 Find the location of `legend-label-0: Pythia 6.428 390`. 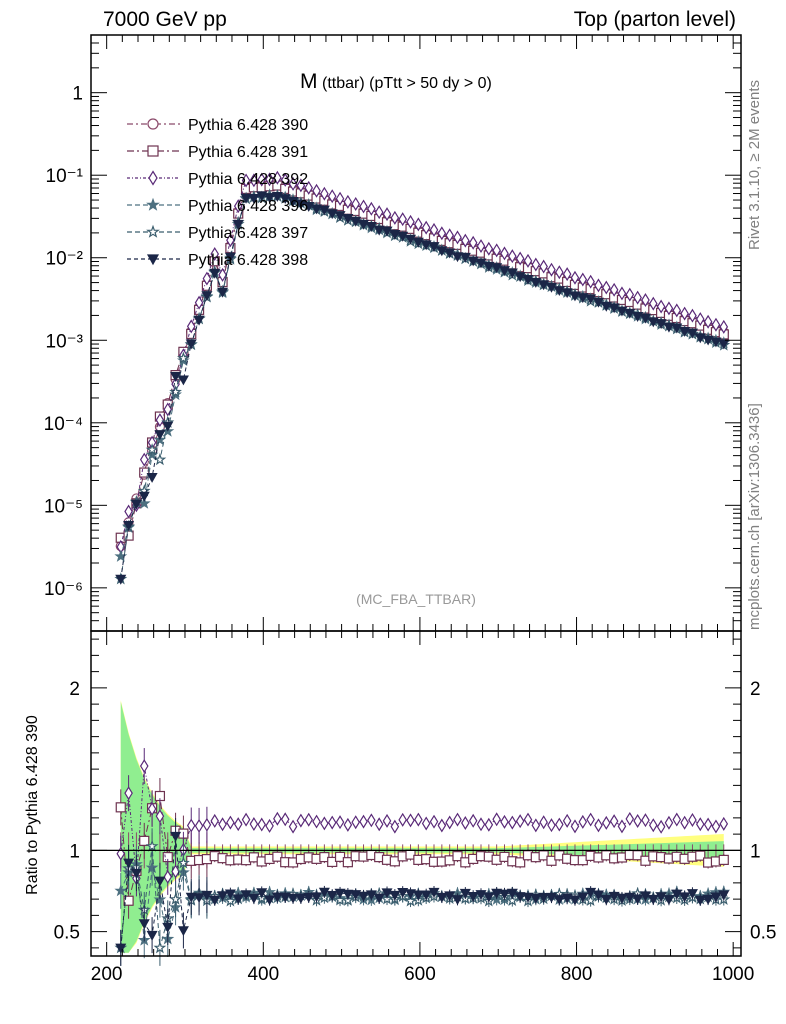

legend-label-0: Pythia 6.428 390 is located at coordinates (248, 125).